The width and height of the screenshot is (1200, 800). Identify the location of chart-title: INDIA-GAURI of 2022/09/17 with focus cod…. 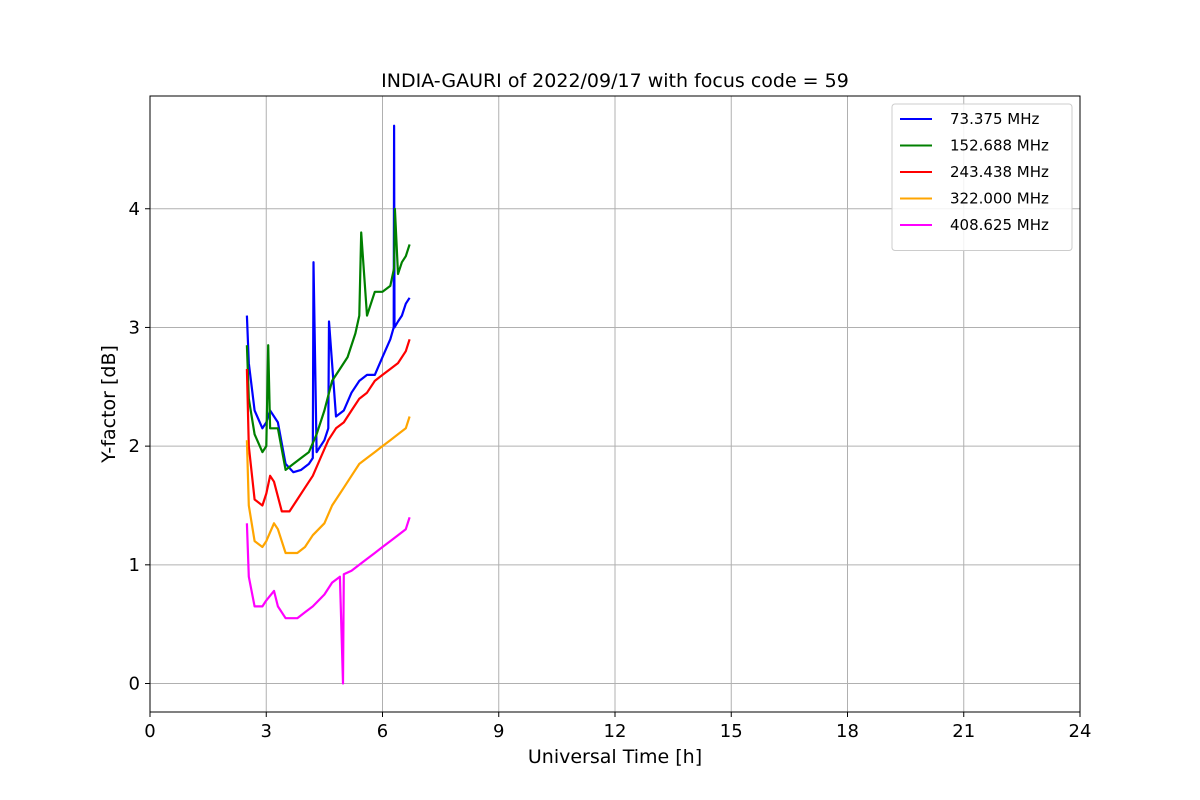
(615, 81).